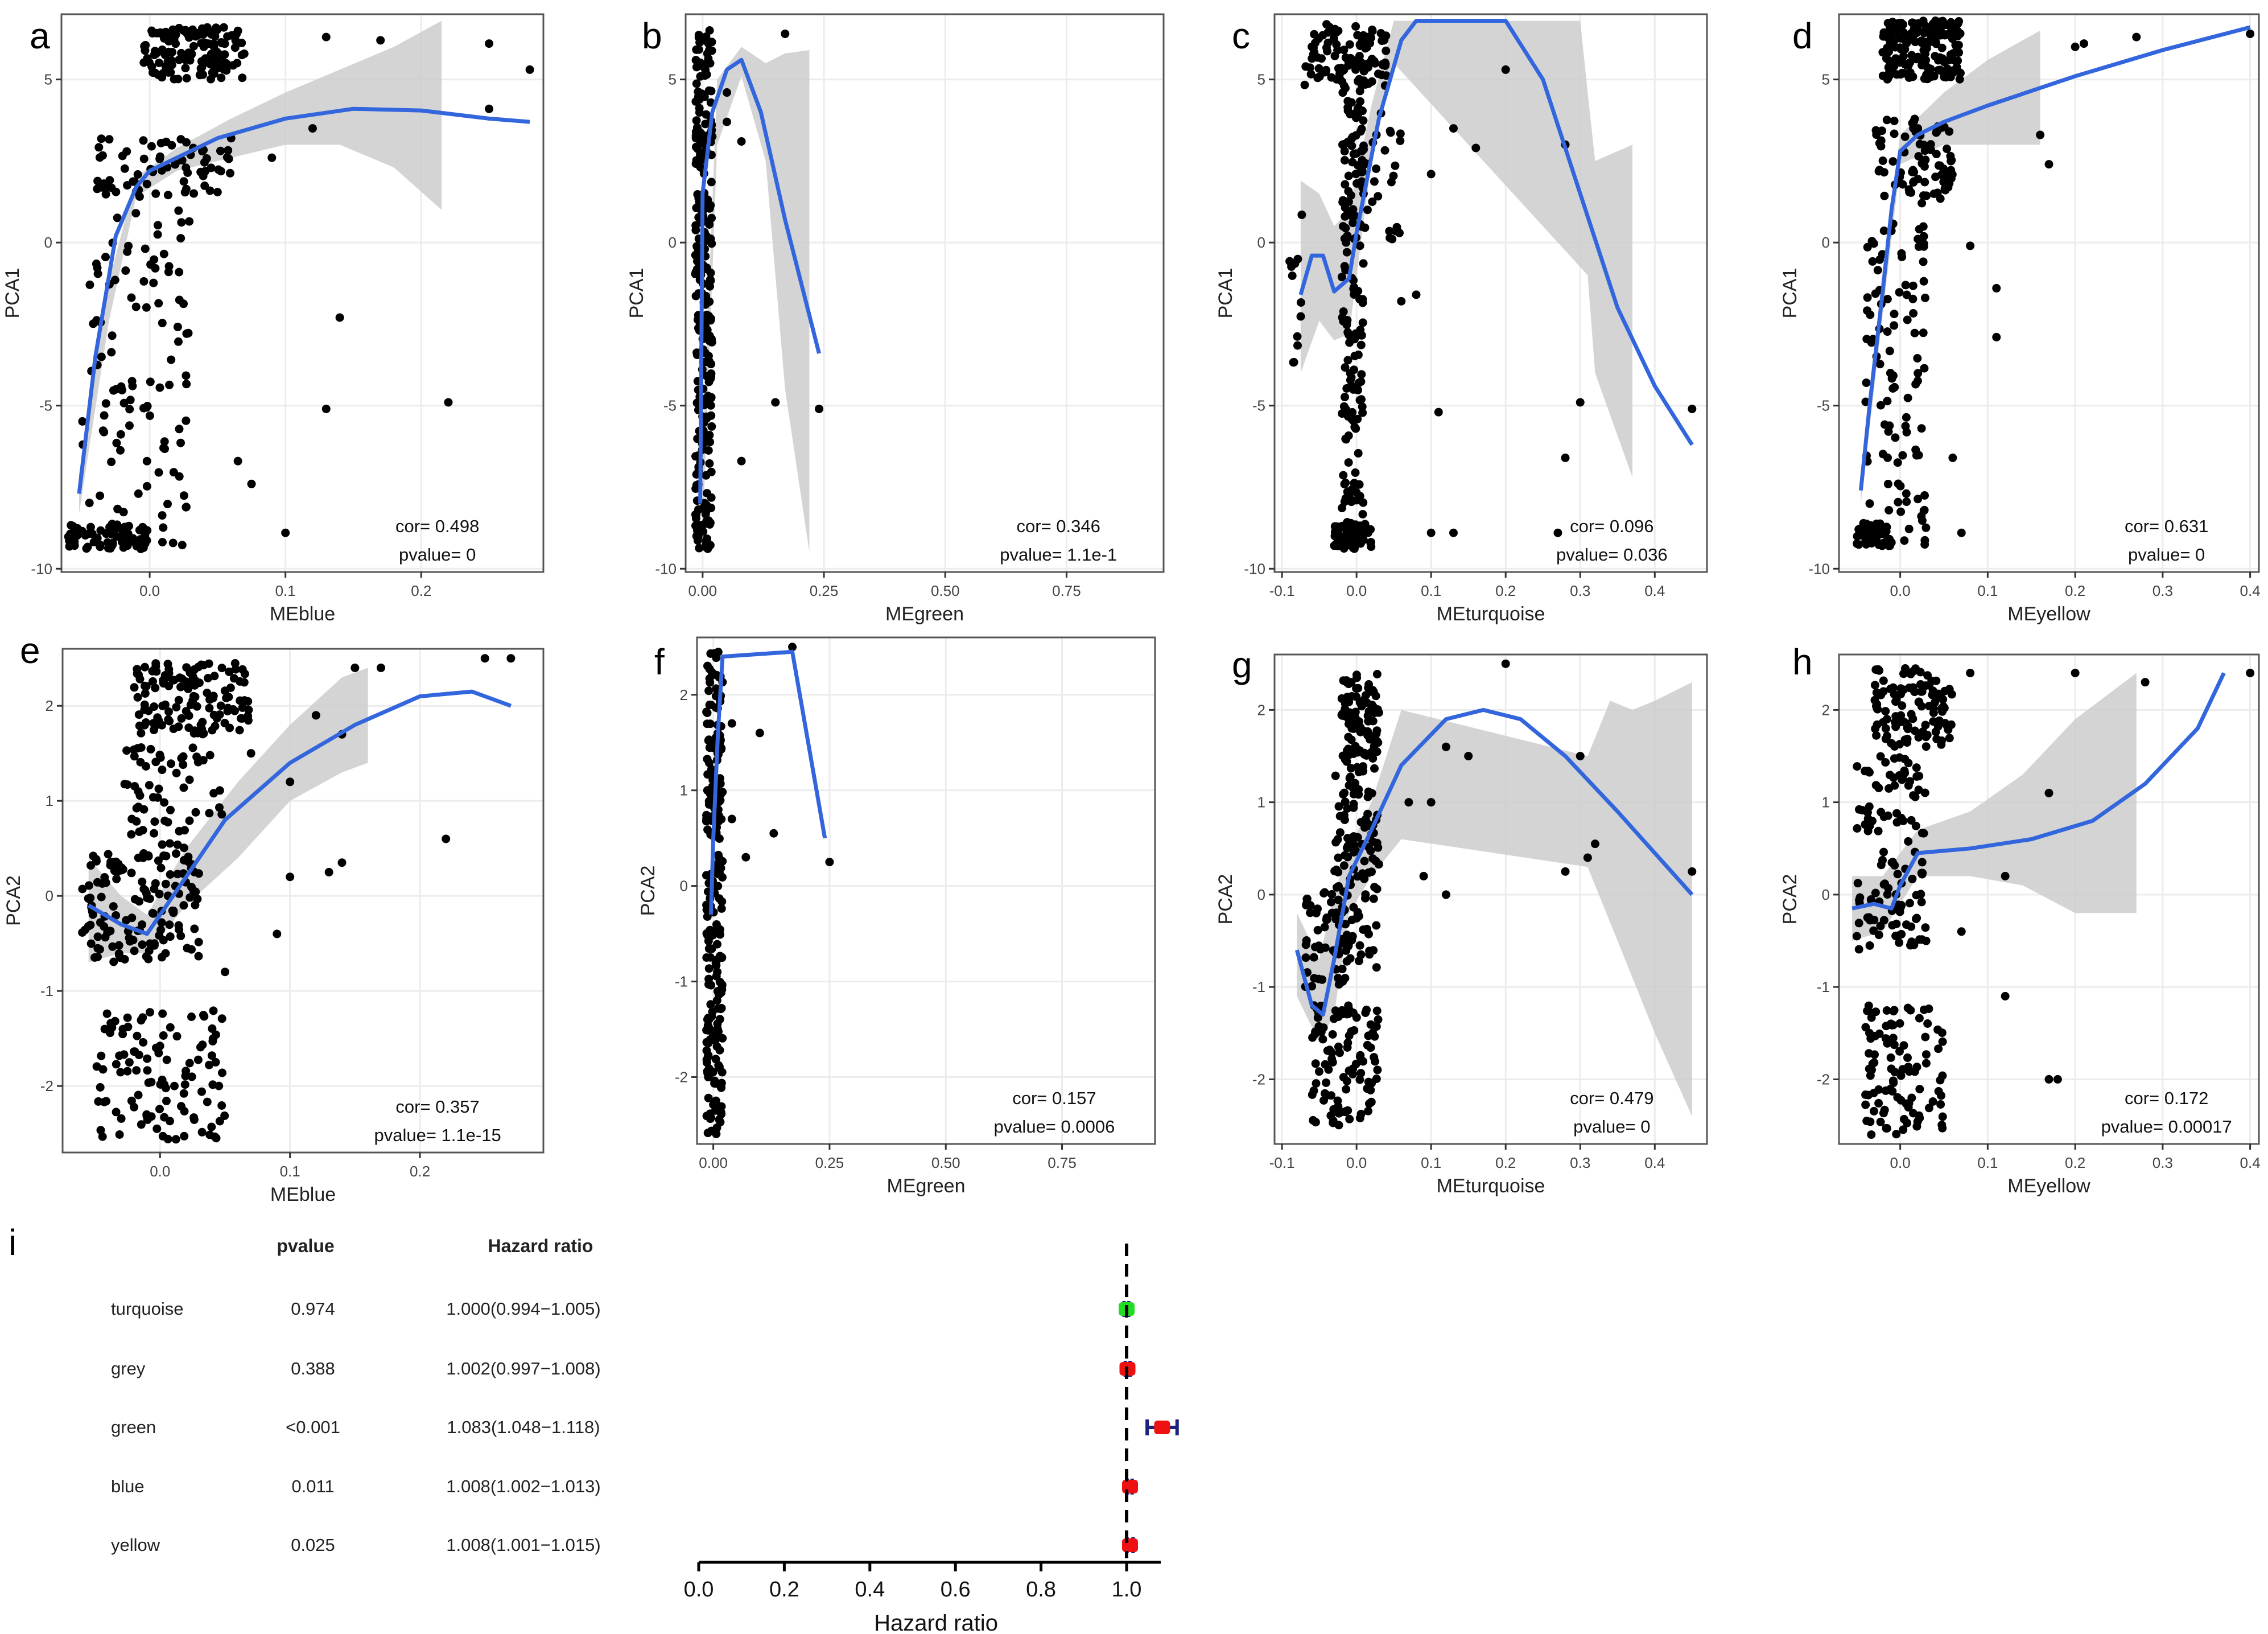 The height and width of the screenshot is (1634, 2268). What do you see at coordinates (1067, 590) in the screenshot?
I see `x-tick-label: 0.75` at bounding box center [1067, 590].